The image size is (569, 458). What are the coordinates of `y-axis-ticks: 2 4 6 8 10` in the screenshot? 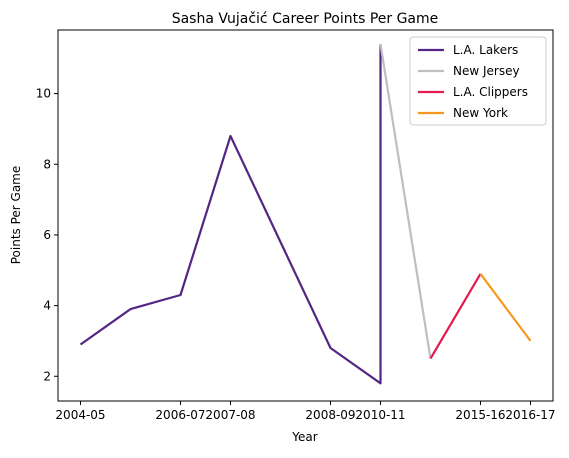 It's located at (47, 235).